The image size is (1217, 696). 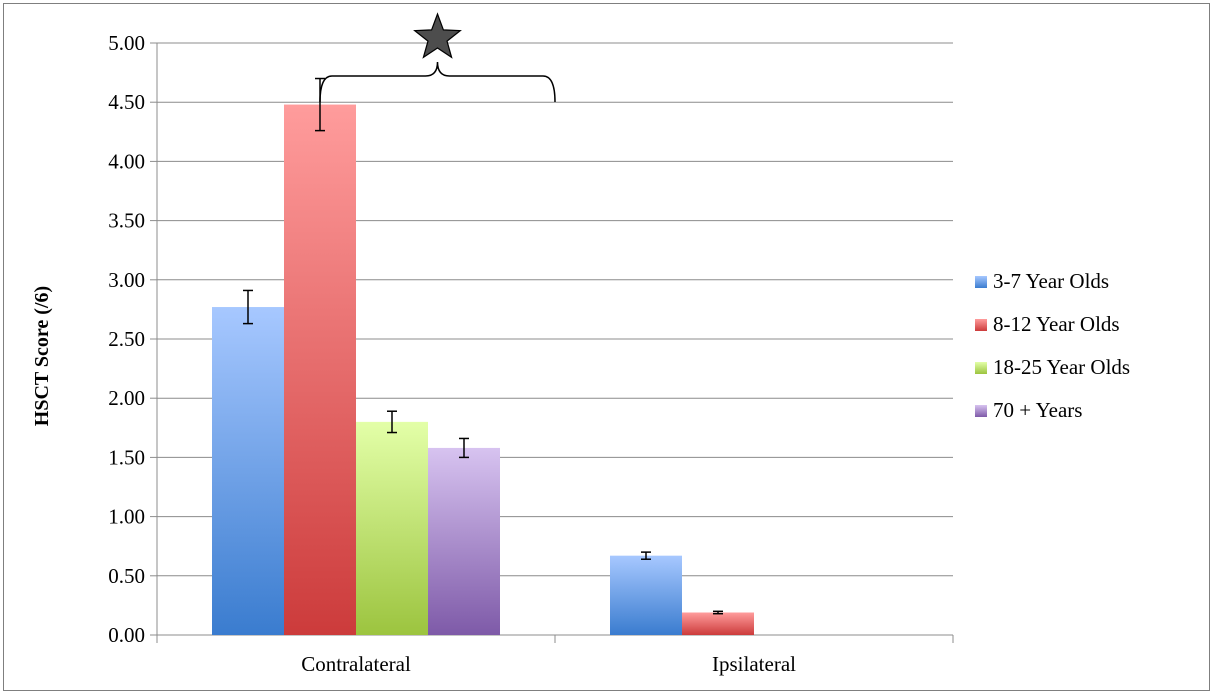 What do you see at coordinates (1061, 367) in the screenshot?
I see `legend-label: 18-25 Year Olds` at bounding box center [1061, 367].